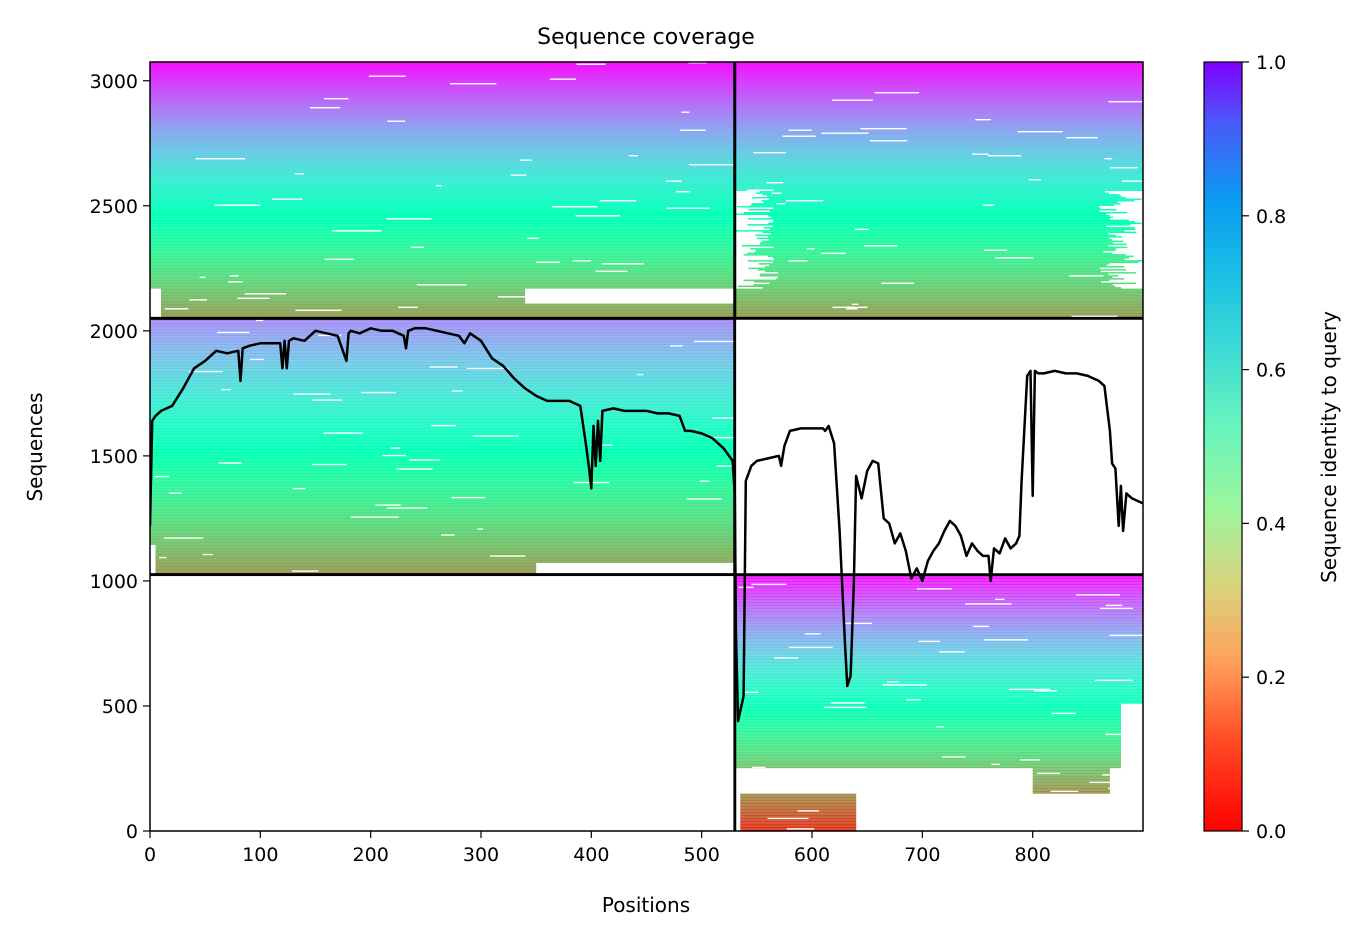 This screenshot has height=939, width=1364. What do you see at coordinates (702, 855) in the screenshot?
I see `x-tick-label: 500` at bounding box center [702, 855].